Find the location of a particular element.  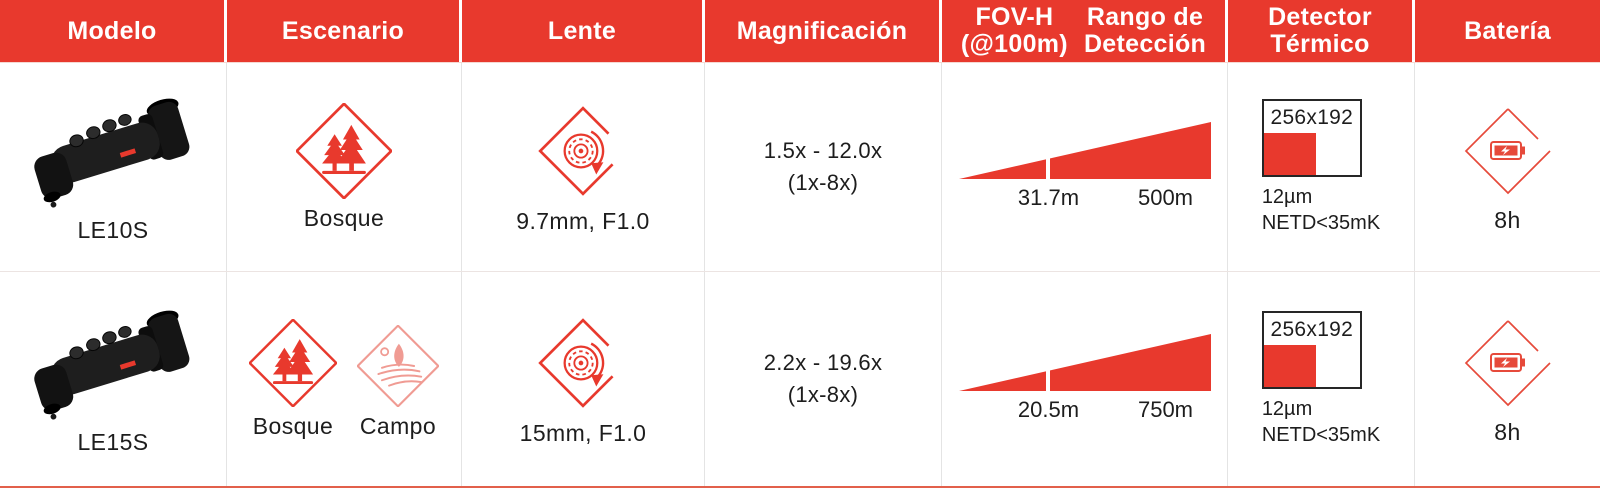

fov-value: 31.7m is located at coordinates (1048, 197).